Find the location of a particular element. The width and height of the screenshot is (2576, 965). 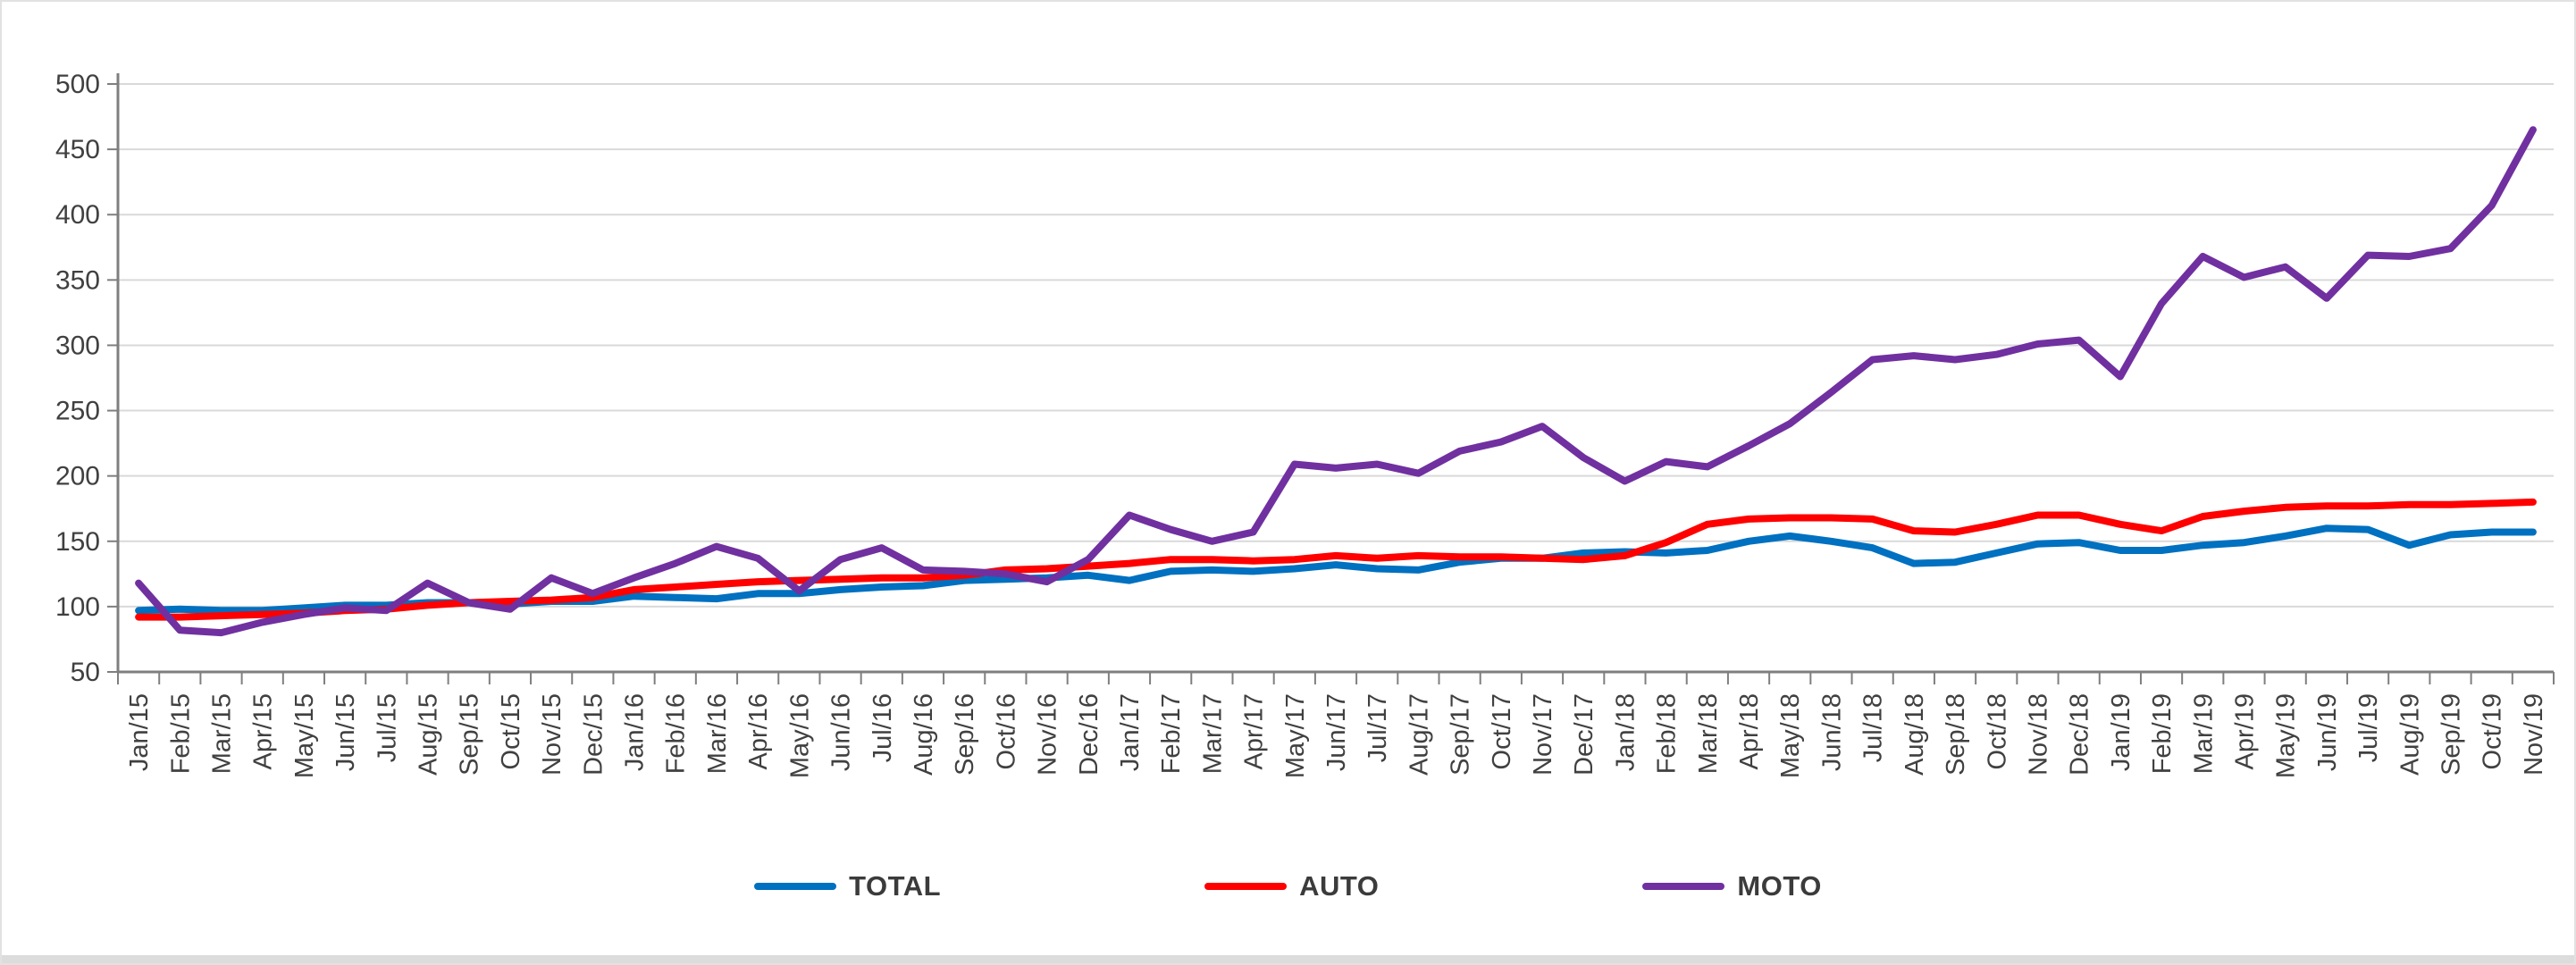

x-axis-label: May/17 is located at coordinates (1296, 735).